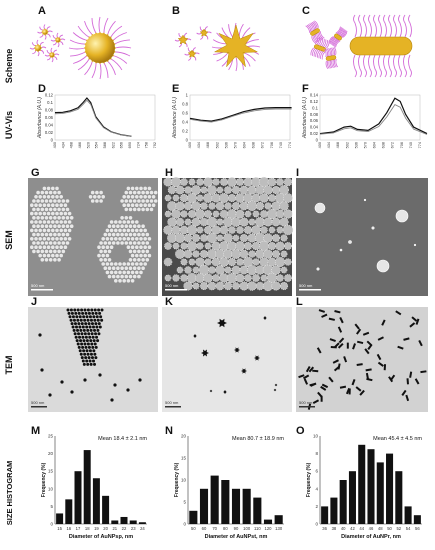 Image resolution: width=435 pixels, height=550 pixels. I want to click on row-label-sem: SEM, so click(9, 240).